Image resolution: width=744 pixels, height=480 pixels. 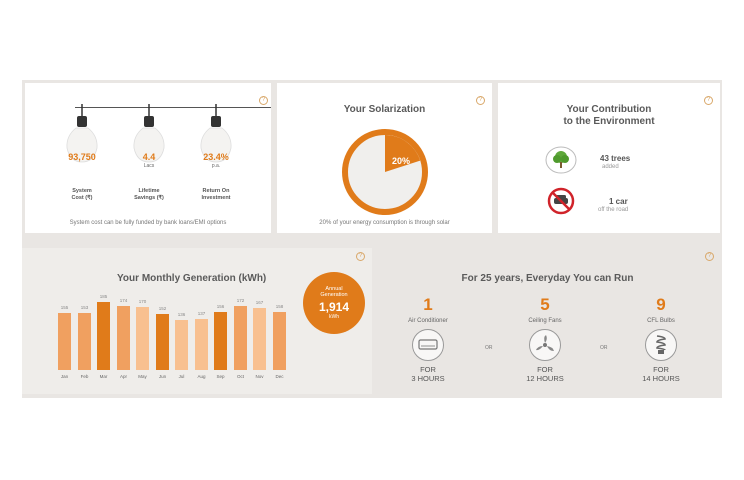 What do you see at coordinates (220, 376) in the screenshot?
I see `month-label: Sep` at bounding box center [220, 376].